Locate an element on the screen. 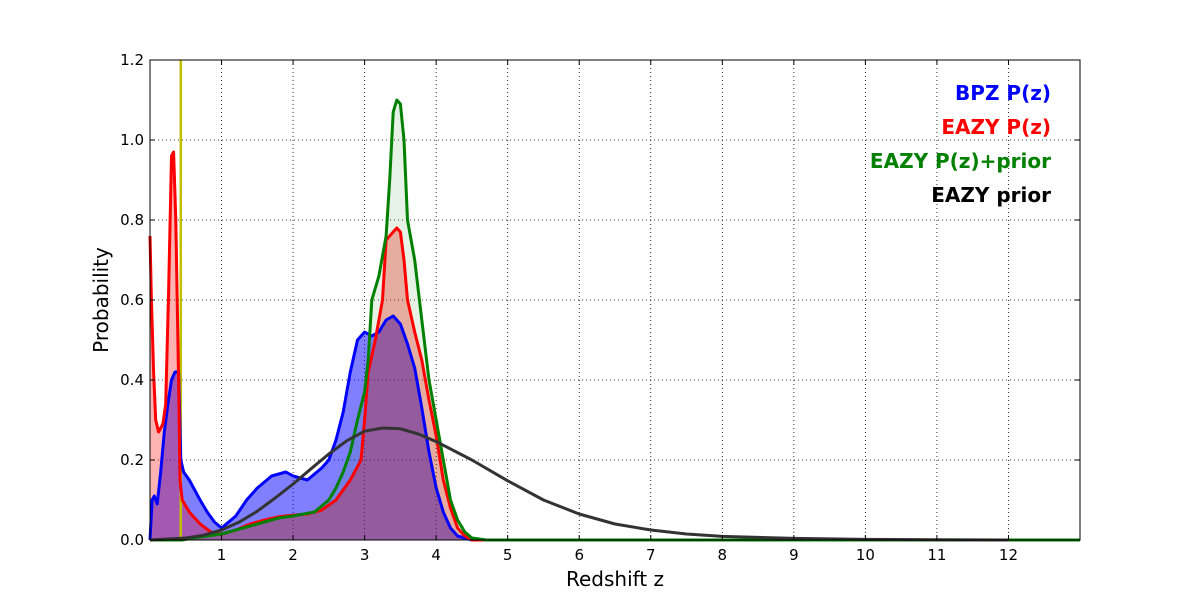 This screenshot has height=600, width=1200. y-tick-label: 1.2 is located at coordinates (132, 60).